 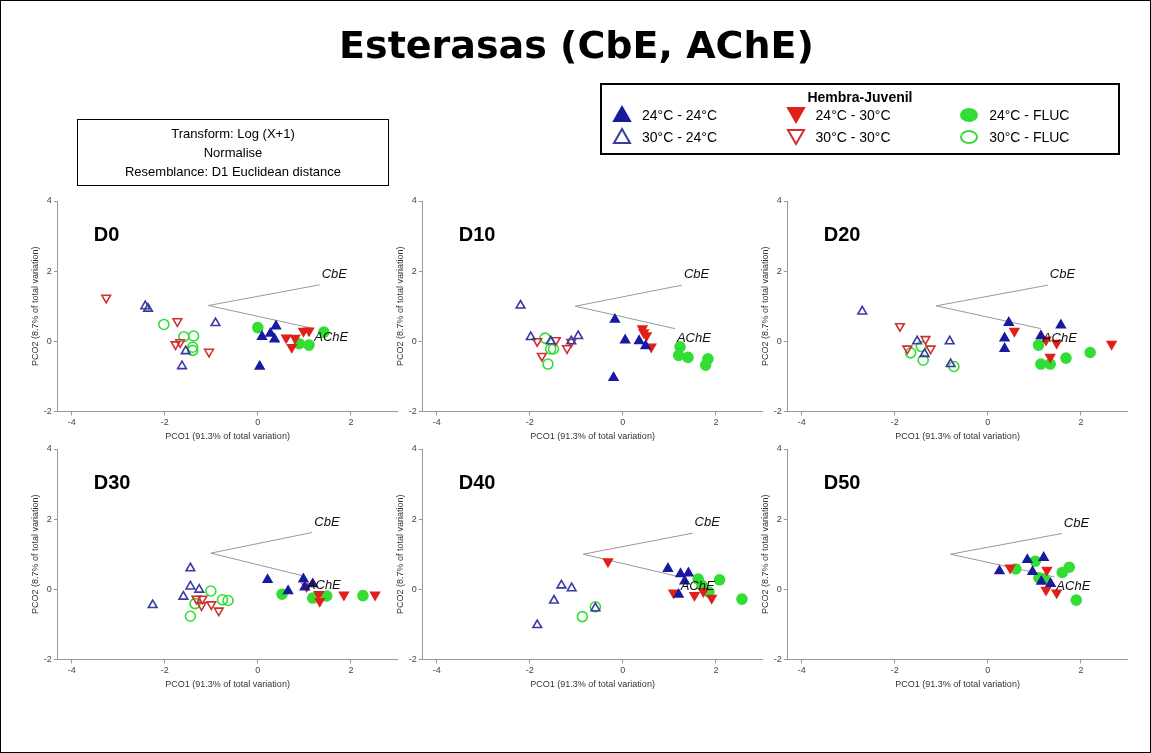 I want to click on legend-label: 30°C - 30°C, so click(x=853, y=137).